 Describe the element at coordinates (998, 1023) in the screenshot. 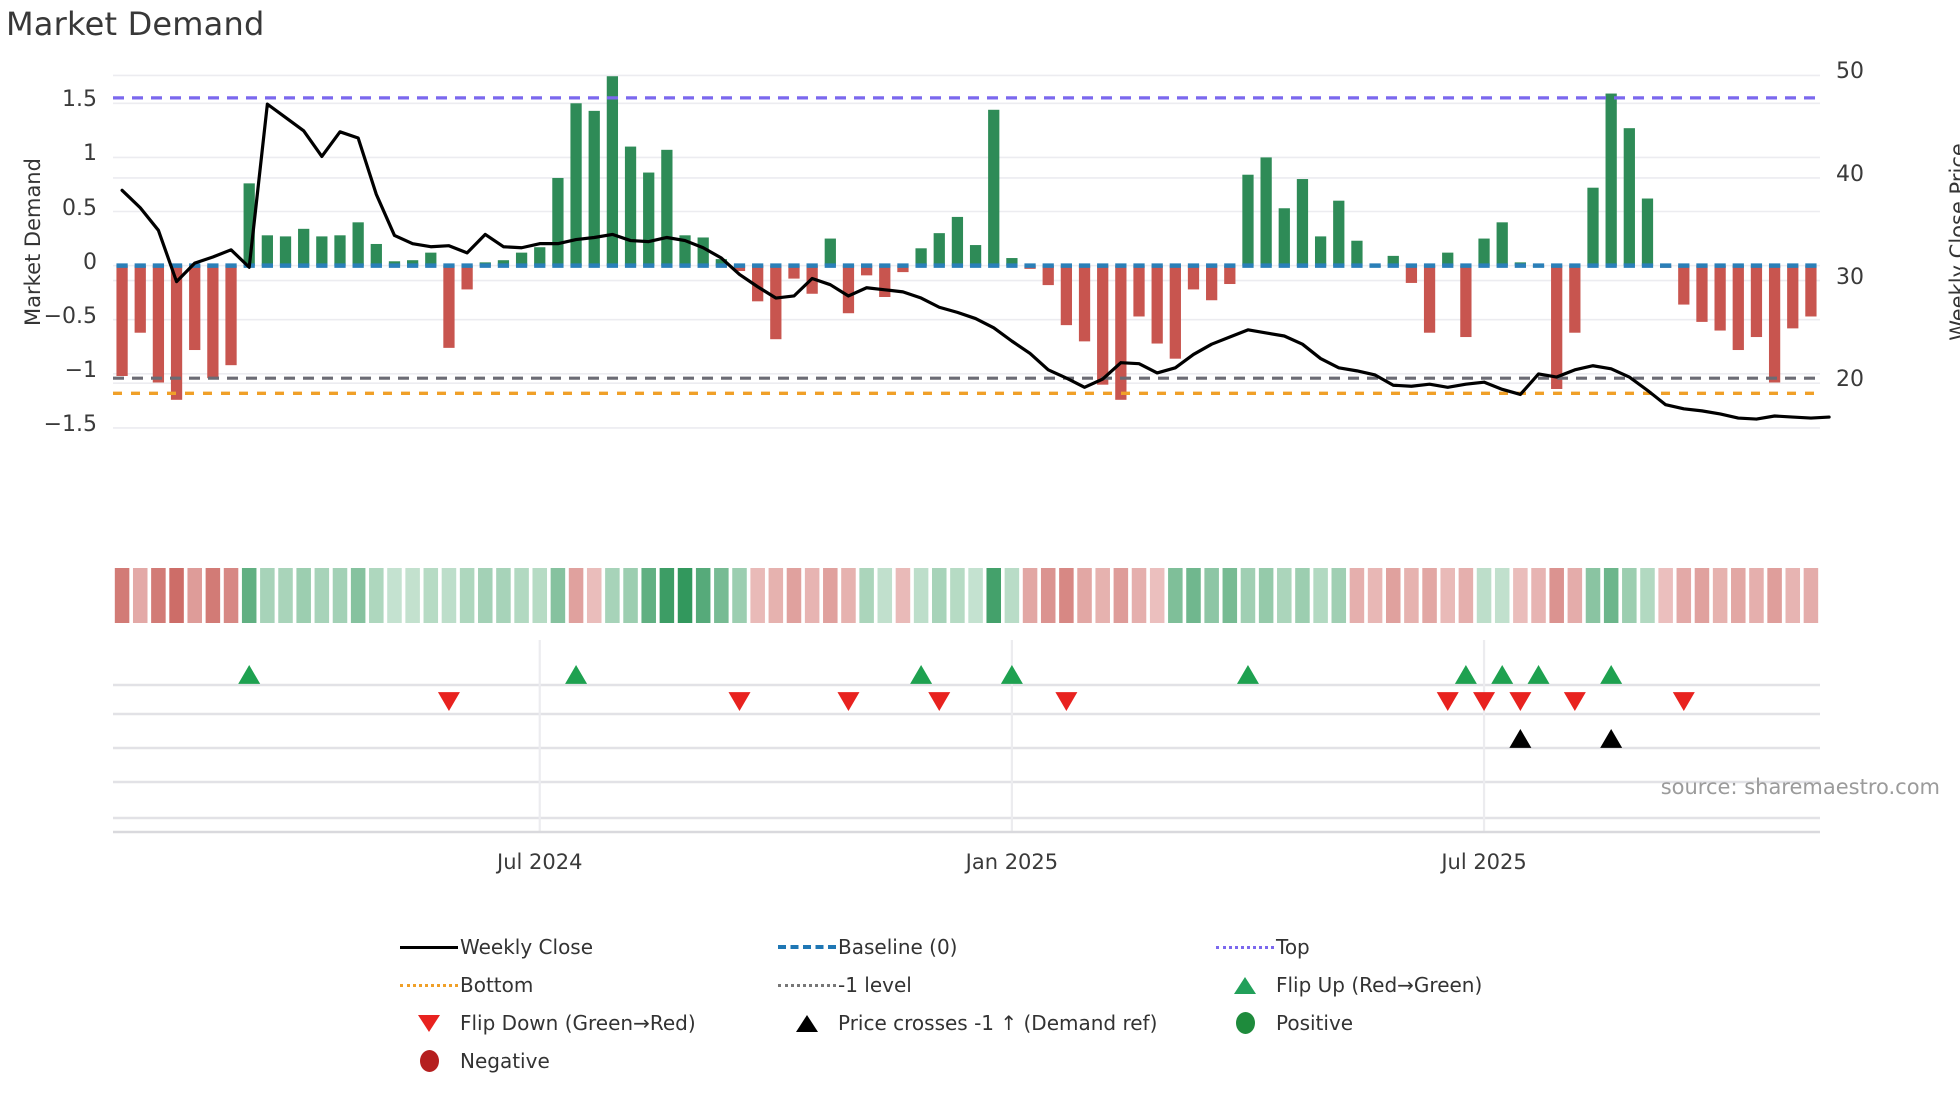

I see `legend-label: Price crosses -1 ↑ (Demand ref)` at that location.